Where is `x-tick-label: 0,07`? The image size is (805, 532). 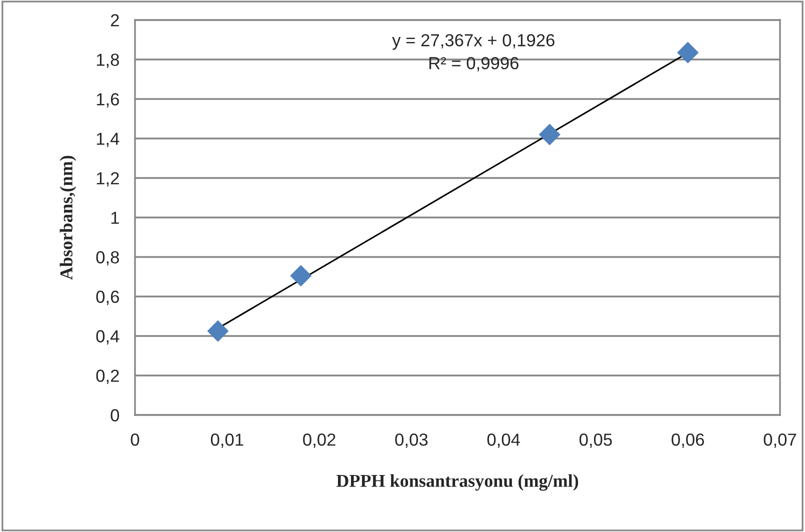
x-tick-label: 0,07 is located at coordinates (780, 441).